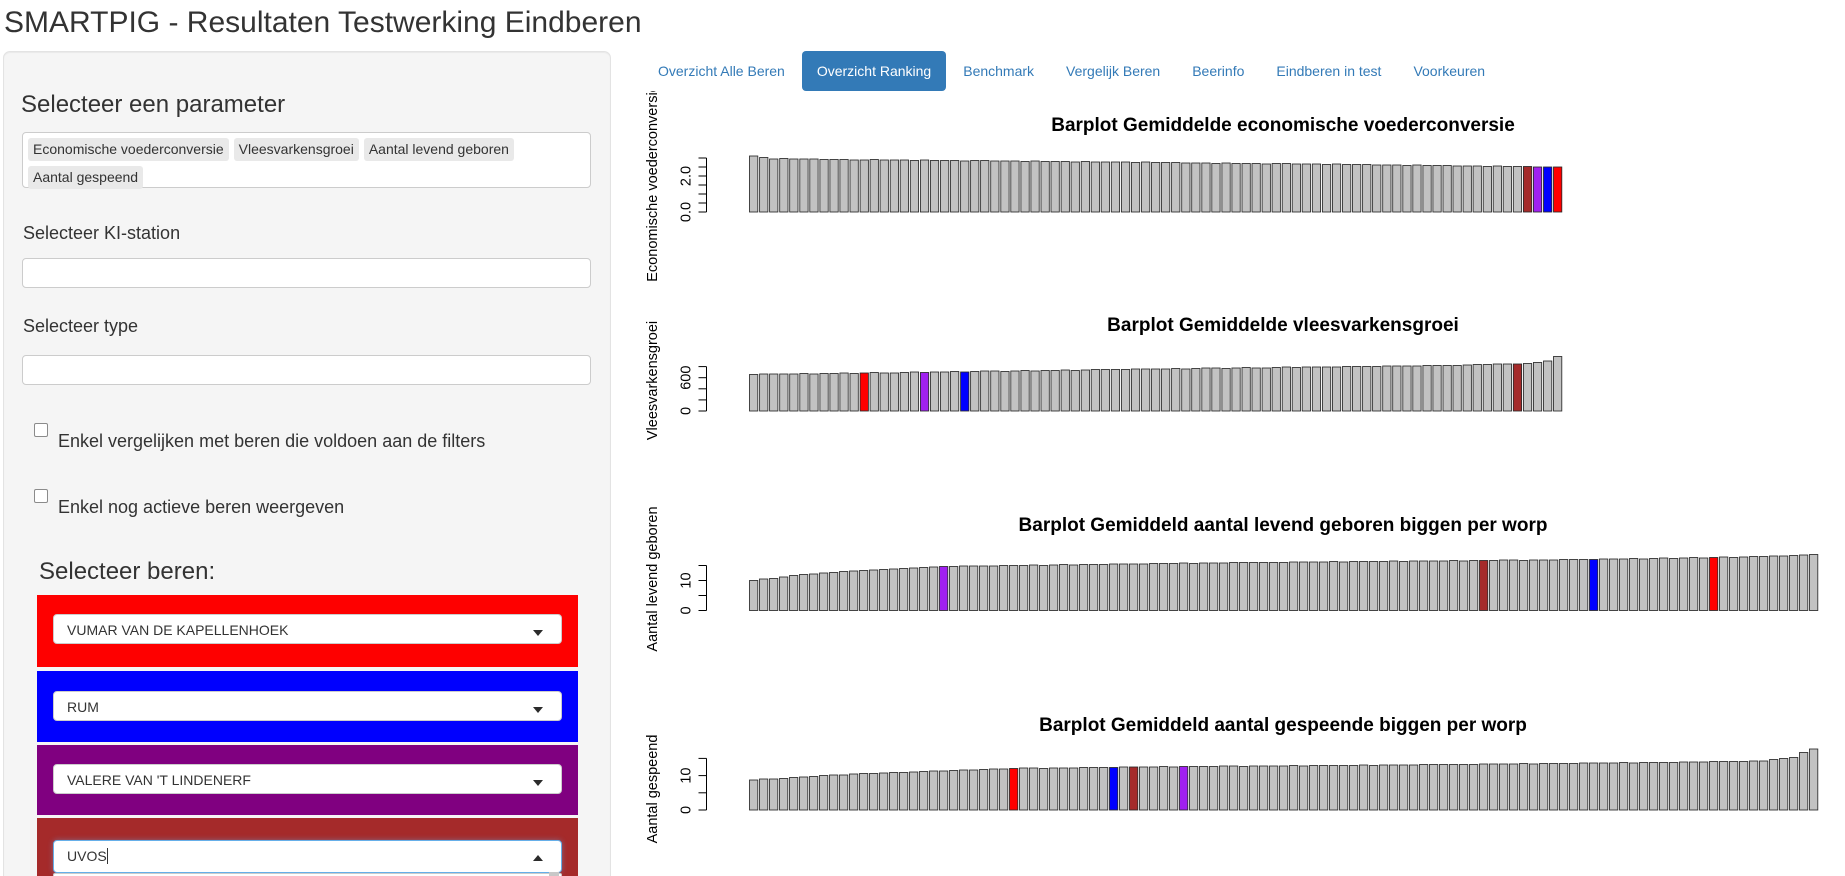 This screenshot has width=1845, height=876. Describe the element at coordinates (653, 185) in the screenshot. I see `svg-text: Economische voederconversie` at that location.